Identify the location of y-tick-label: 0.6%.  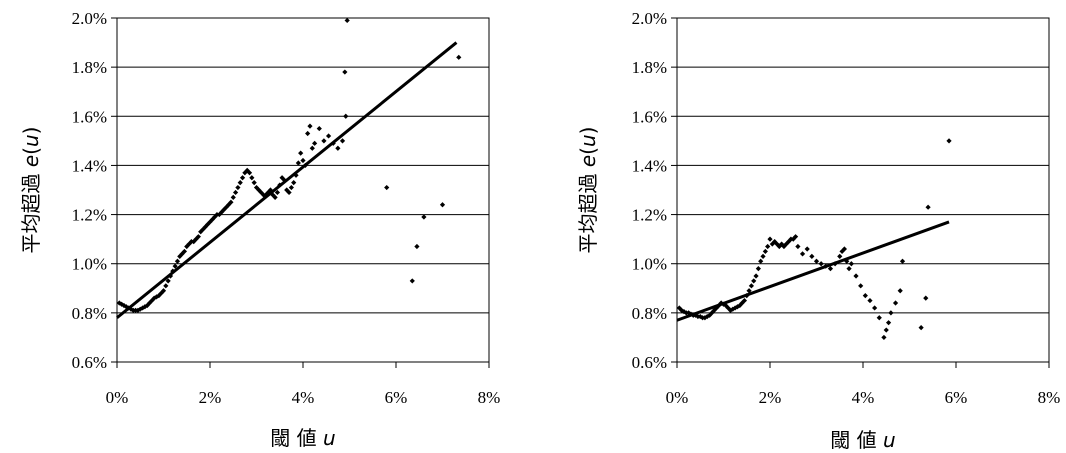
(89, 362).